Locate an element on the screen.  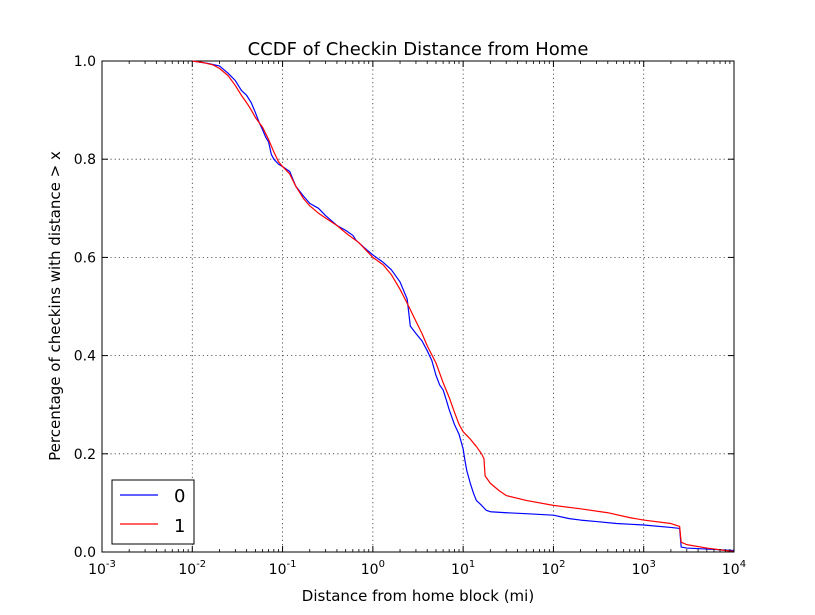
legend-box is located at coordinates (153, 512).